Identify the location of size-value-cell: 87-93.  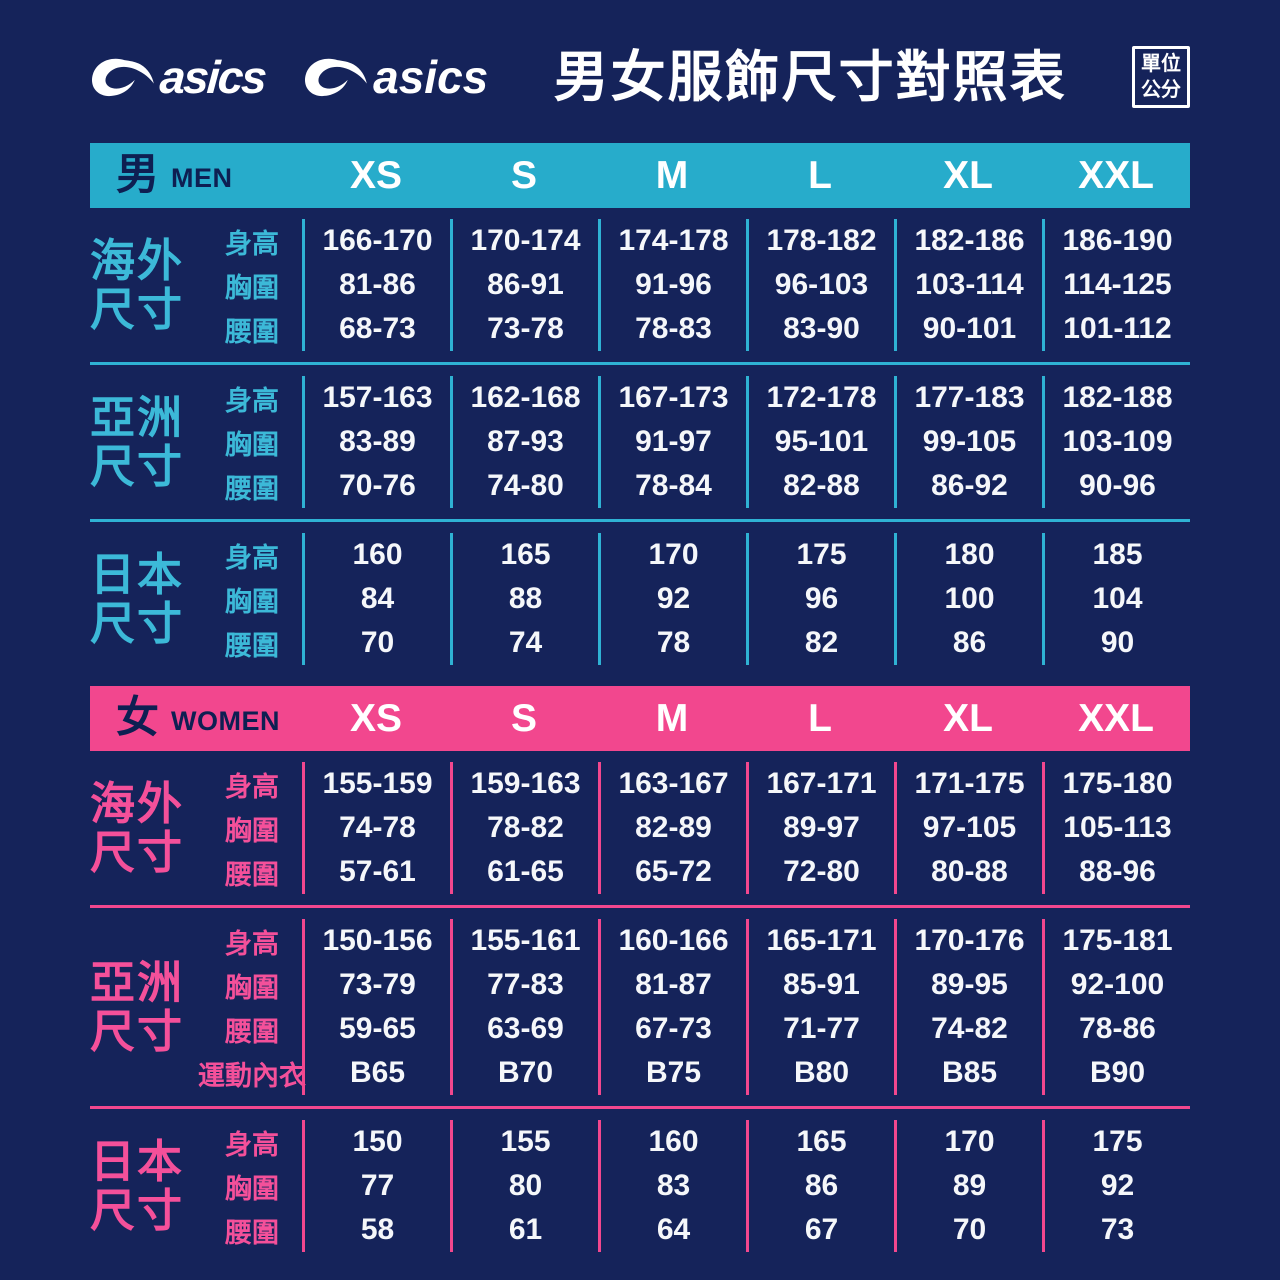
(524, 442).